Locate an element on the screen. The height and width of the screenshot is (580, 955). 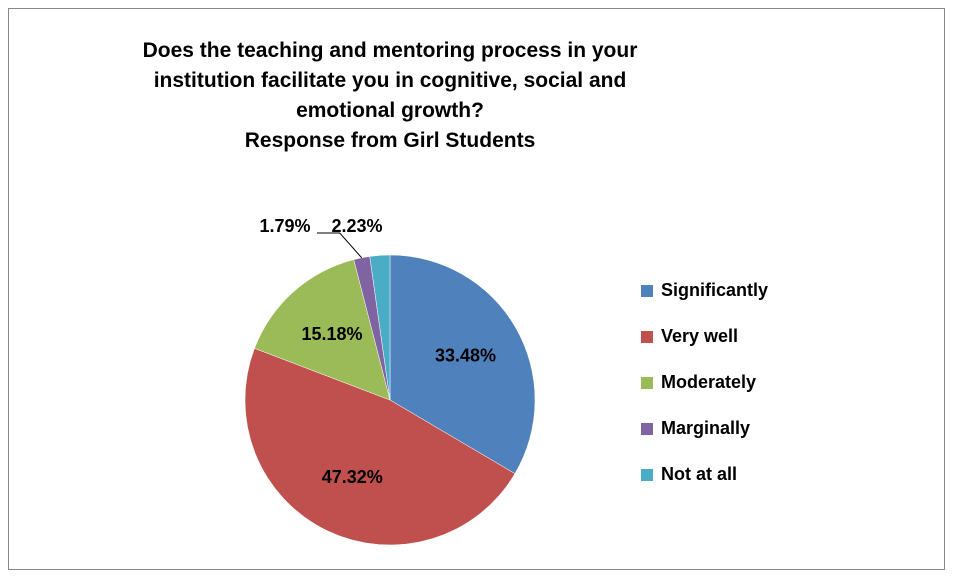
chart-subtitle: Response from Girl Students is located at coordinates (390, 140).